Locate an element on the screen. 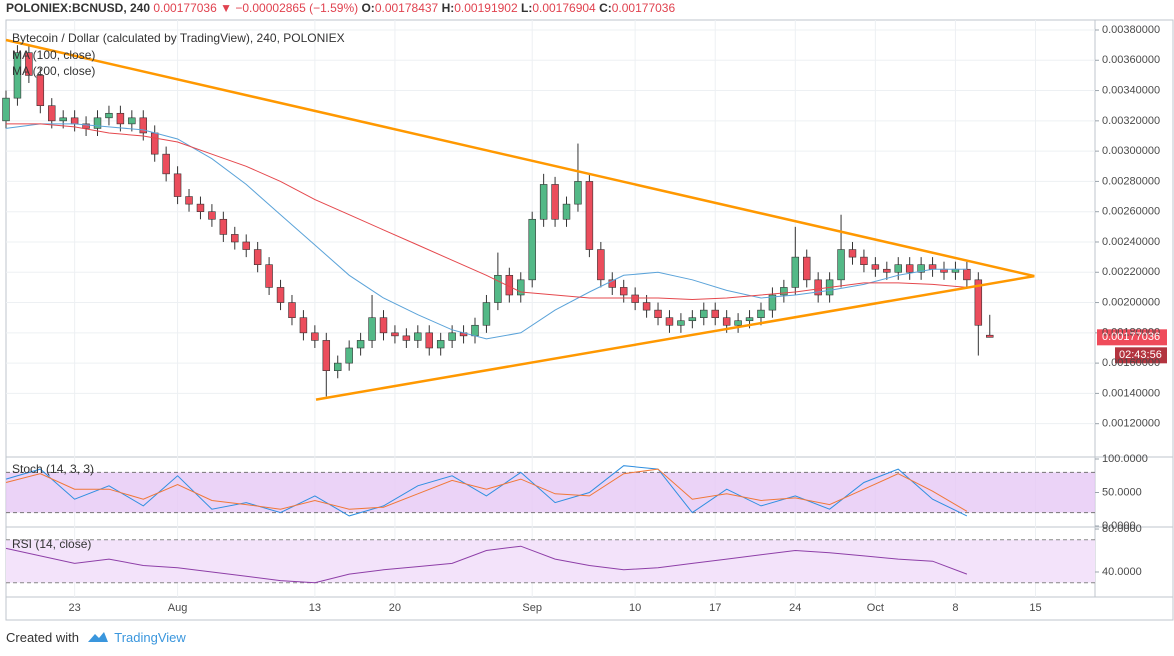 The height and width of the screenshot is (656, 1174). rsi-line is located at coordinates (486, 564).